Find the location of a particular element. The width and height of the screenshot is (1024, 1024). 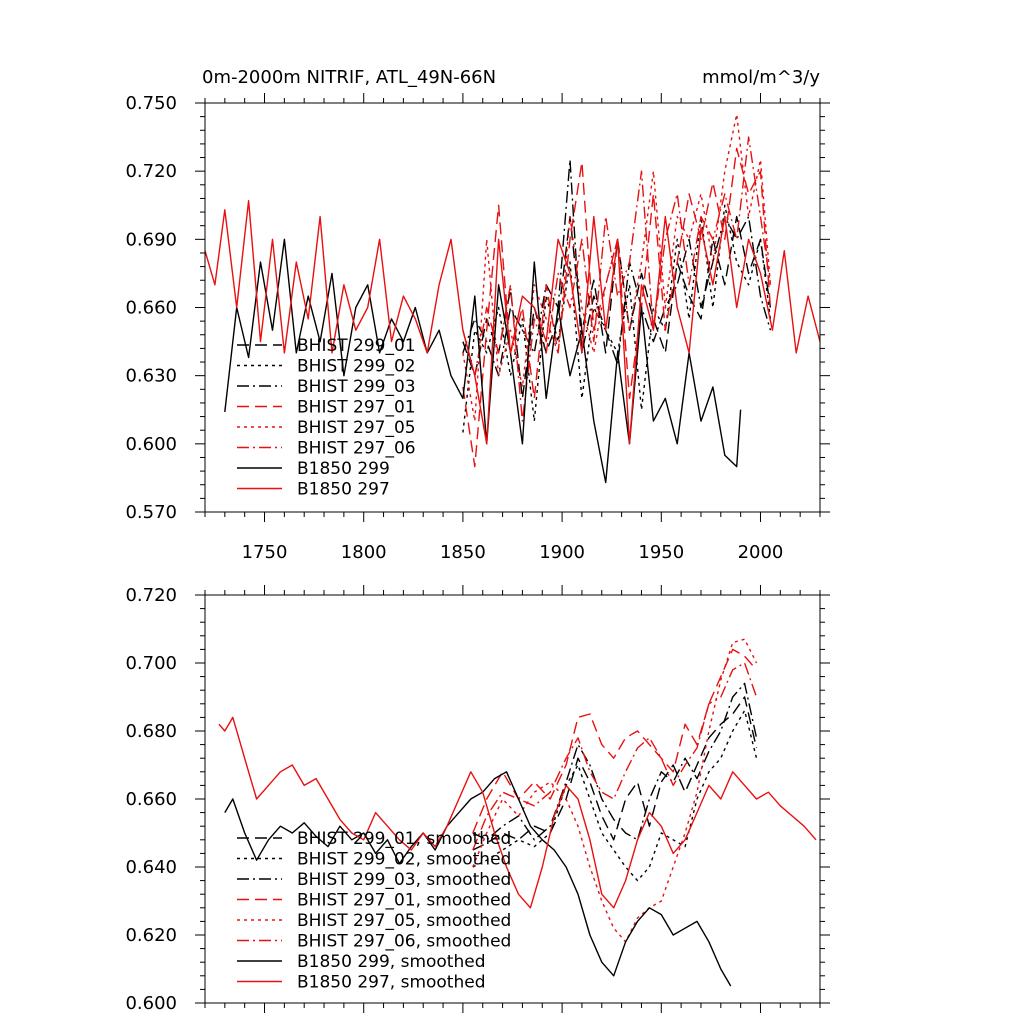

legend-label: BHIST 299_02, smoothed is located at coordinates (404, 860).